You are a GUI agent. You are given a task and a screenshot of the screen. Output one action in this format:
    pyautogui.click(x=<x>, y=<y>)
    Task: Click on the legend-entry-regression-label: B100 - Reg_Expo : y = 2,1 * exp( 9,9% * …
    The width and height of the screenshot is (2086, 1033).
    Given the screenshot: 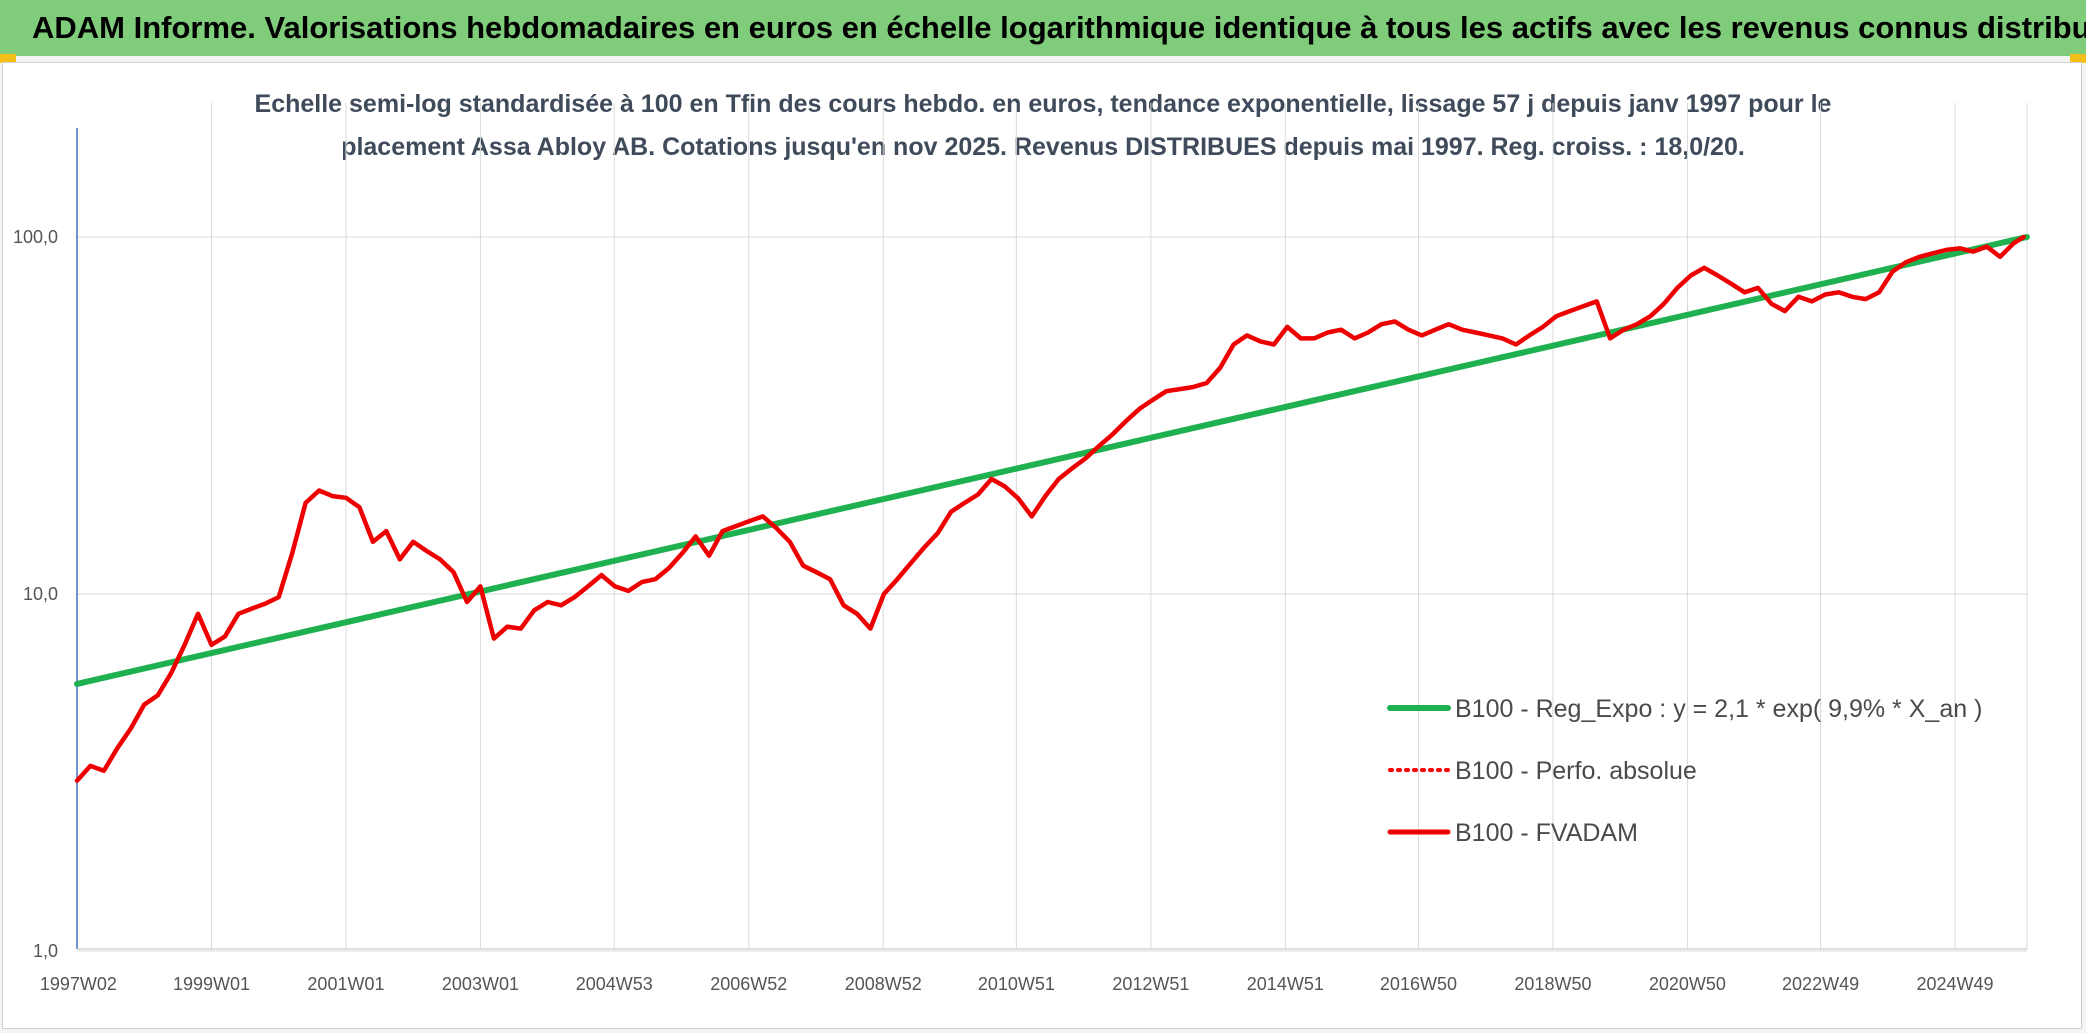 What is the action you would take?
    pyautogui.click(x=1718, y=709)
    